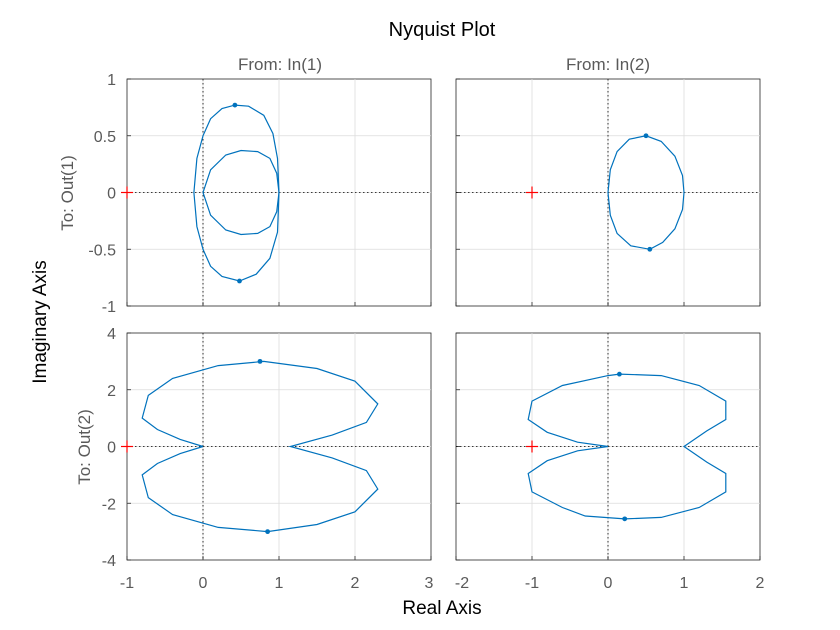  Describe the element at coordinates (111, 391) in the screenshot. I see `y-tick-label: 2` at that location.